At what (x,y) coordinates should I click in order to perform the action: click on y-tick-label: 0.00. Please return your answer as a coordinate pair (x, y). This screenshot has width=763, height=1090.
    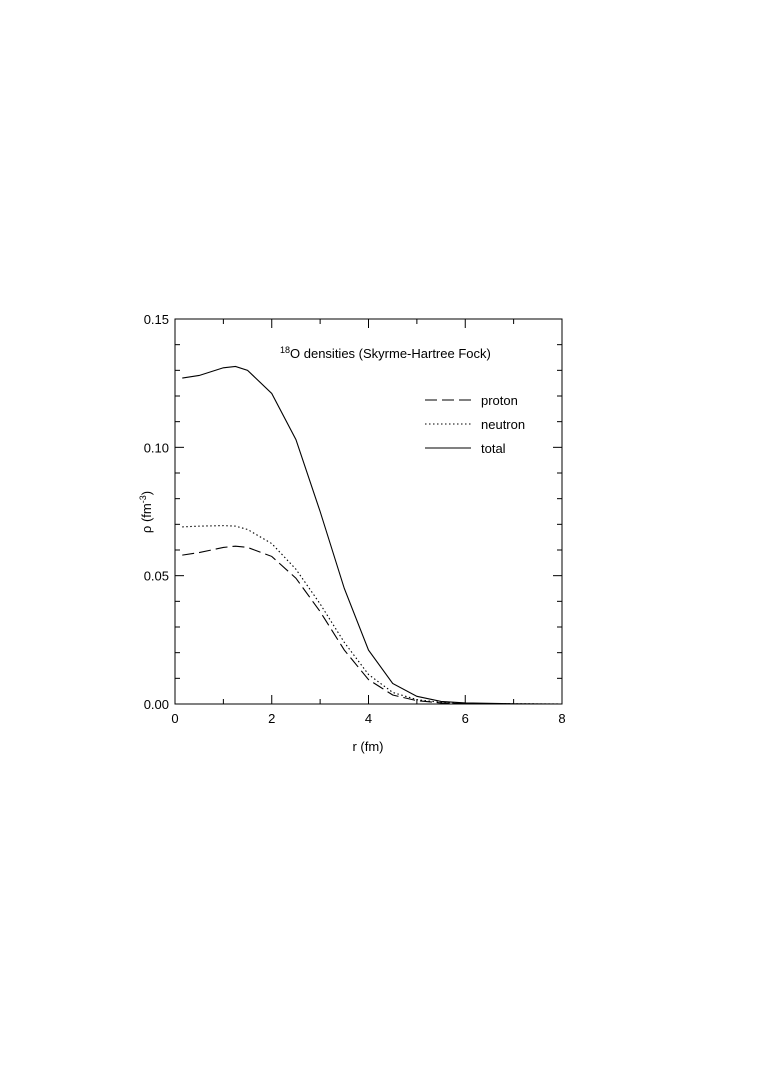
    Looking at the image, I should click on (156, 704).